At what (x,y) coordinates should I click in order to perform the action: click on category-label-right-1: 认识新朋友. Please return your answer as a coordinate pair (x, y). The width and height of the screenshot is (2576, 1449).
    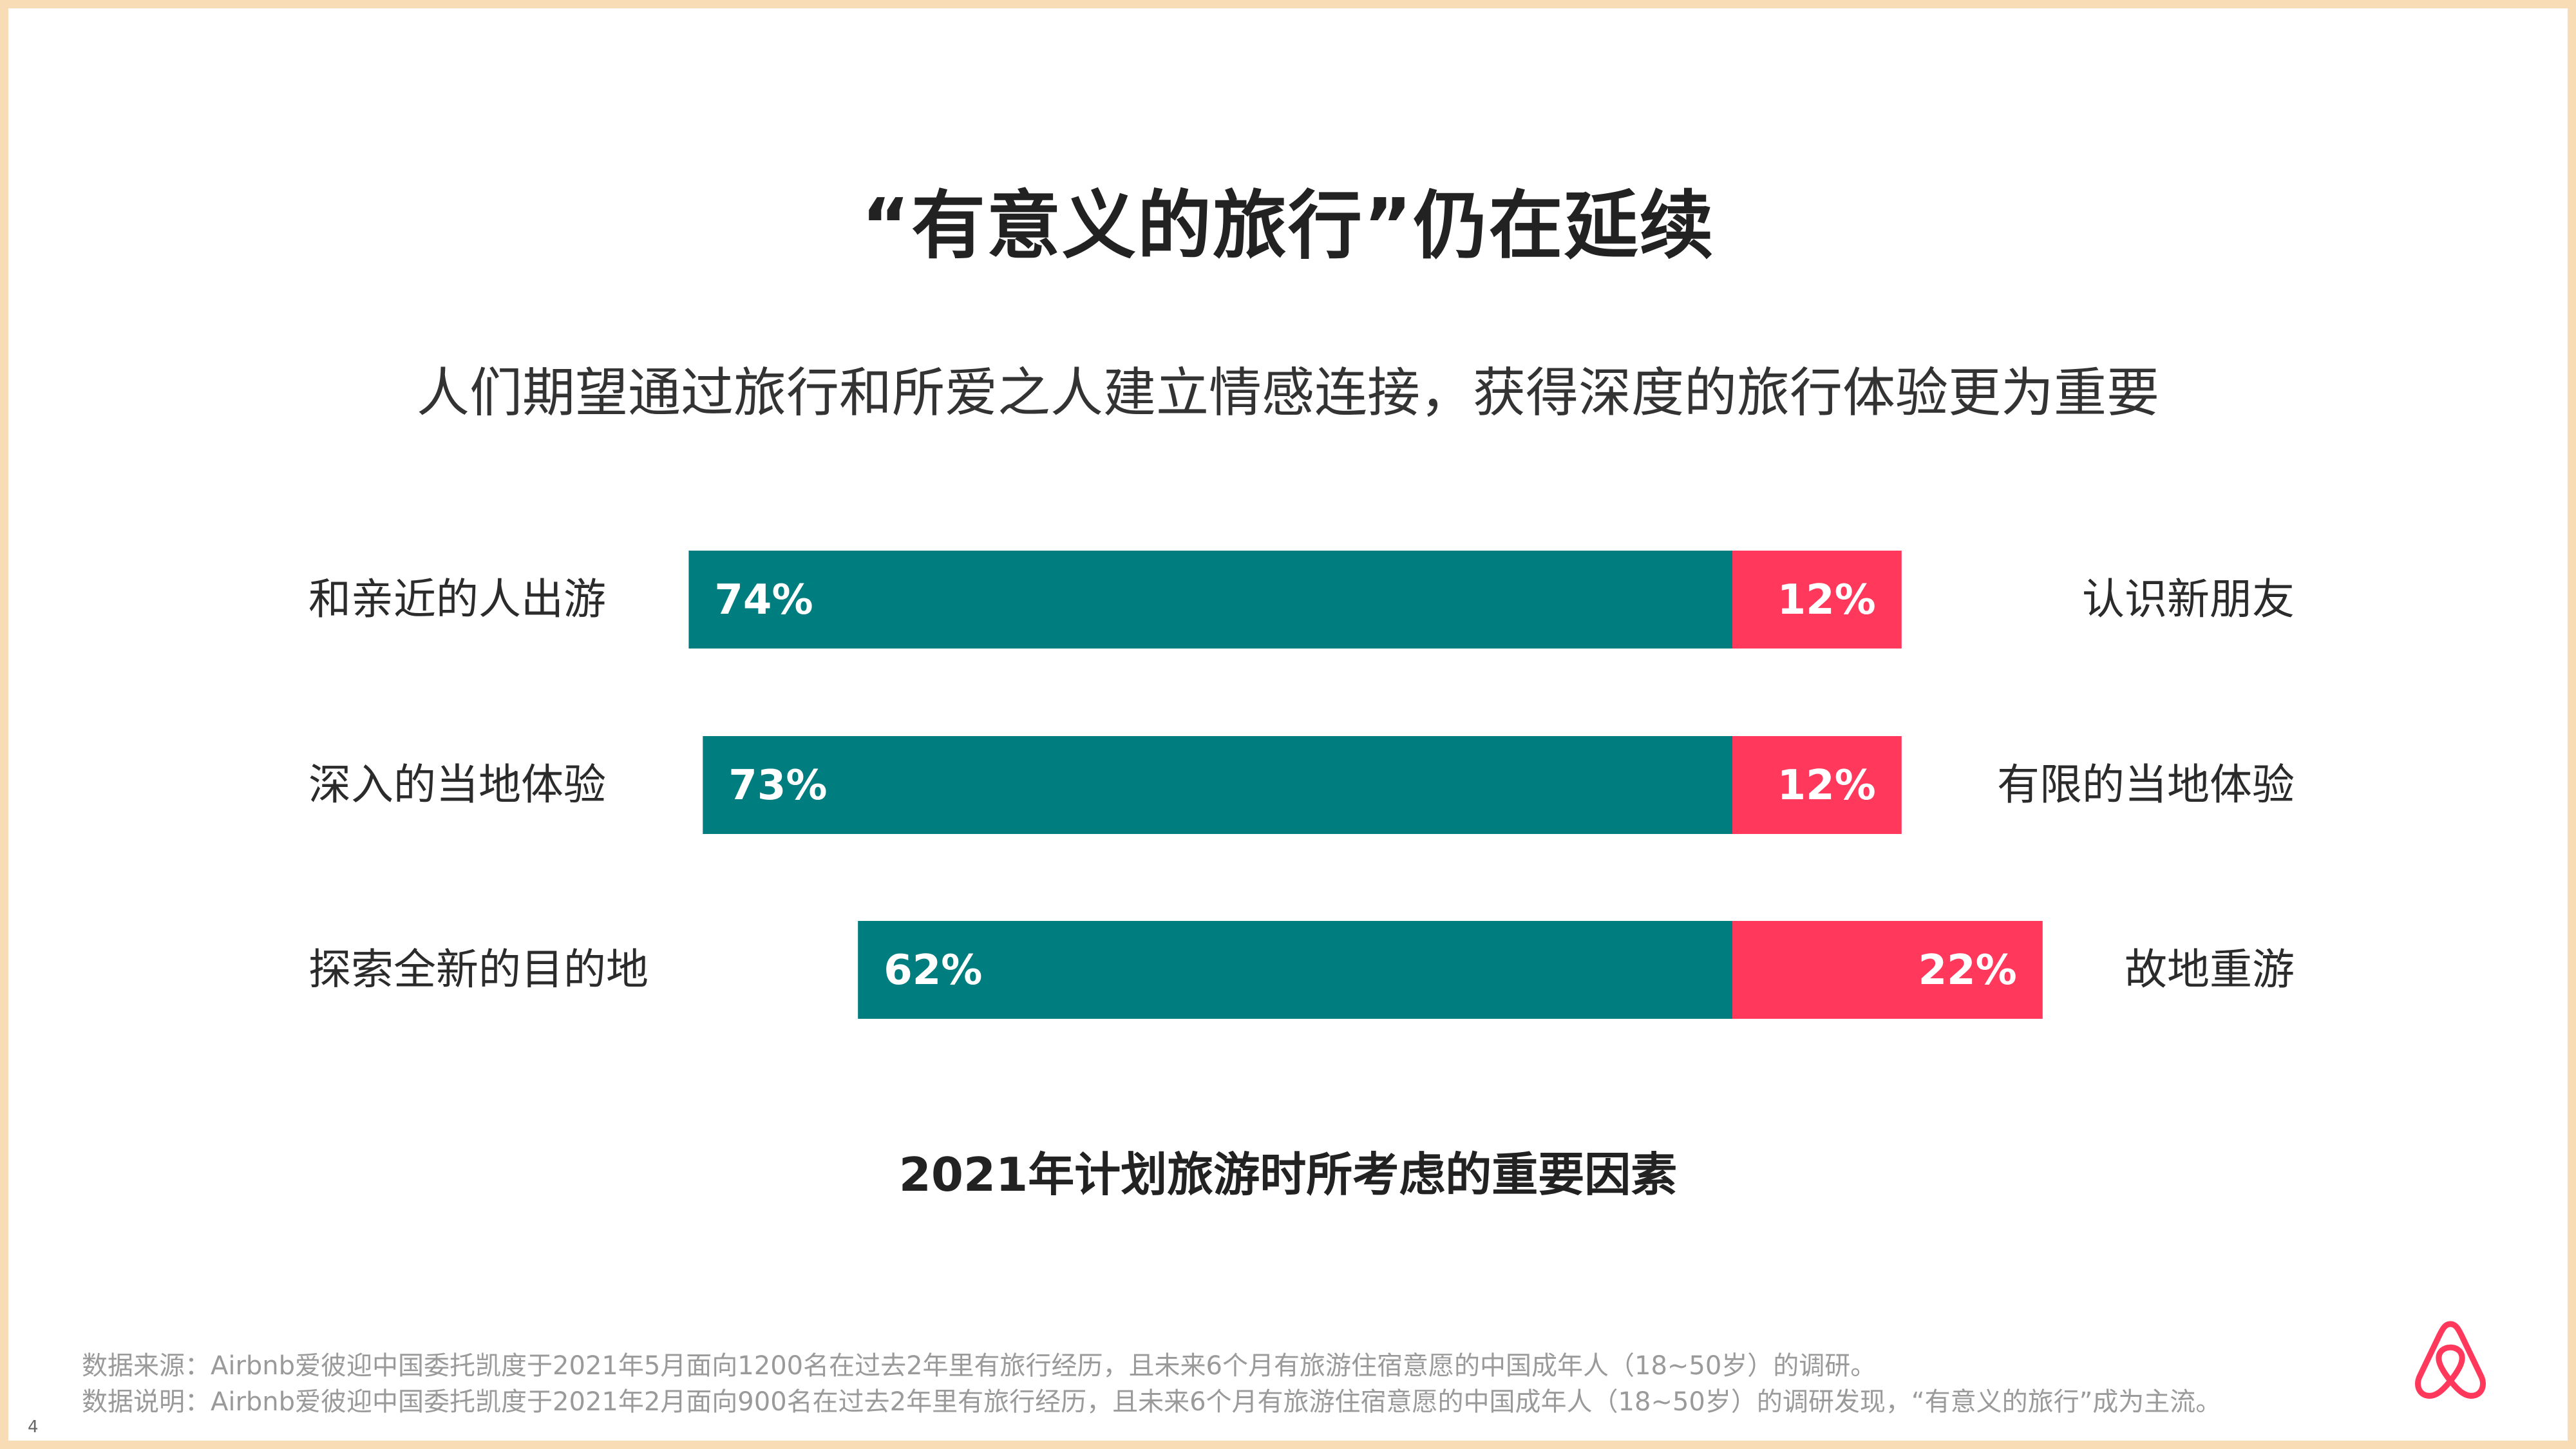
    Looking at the image, I should click on (2188, 599).